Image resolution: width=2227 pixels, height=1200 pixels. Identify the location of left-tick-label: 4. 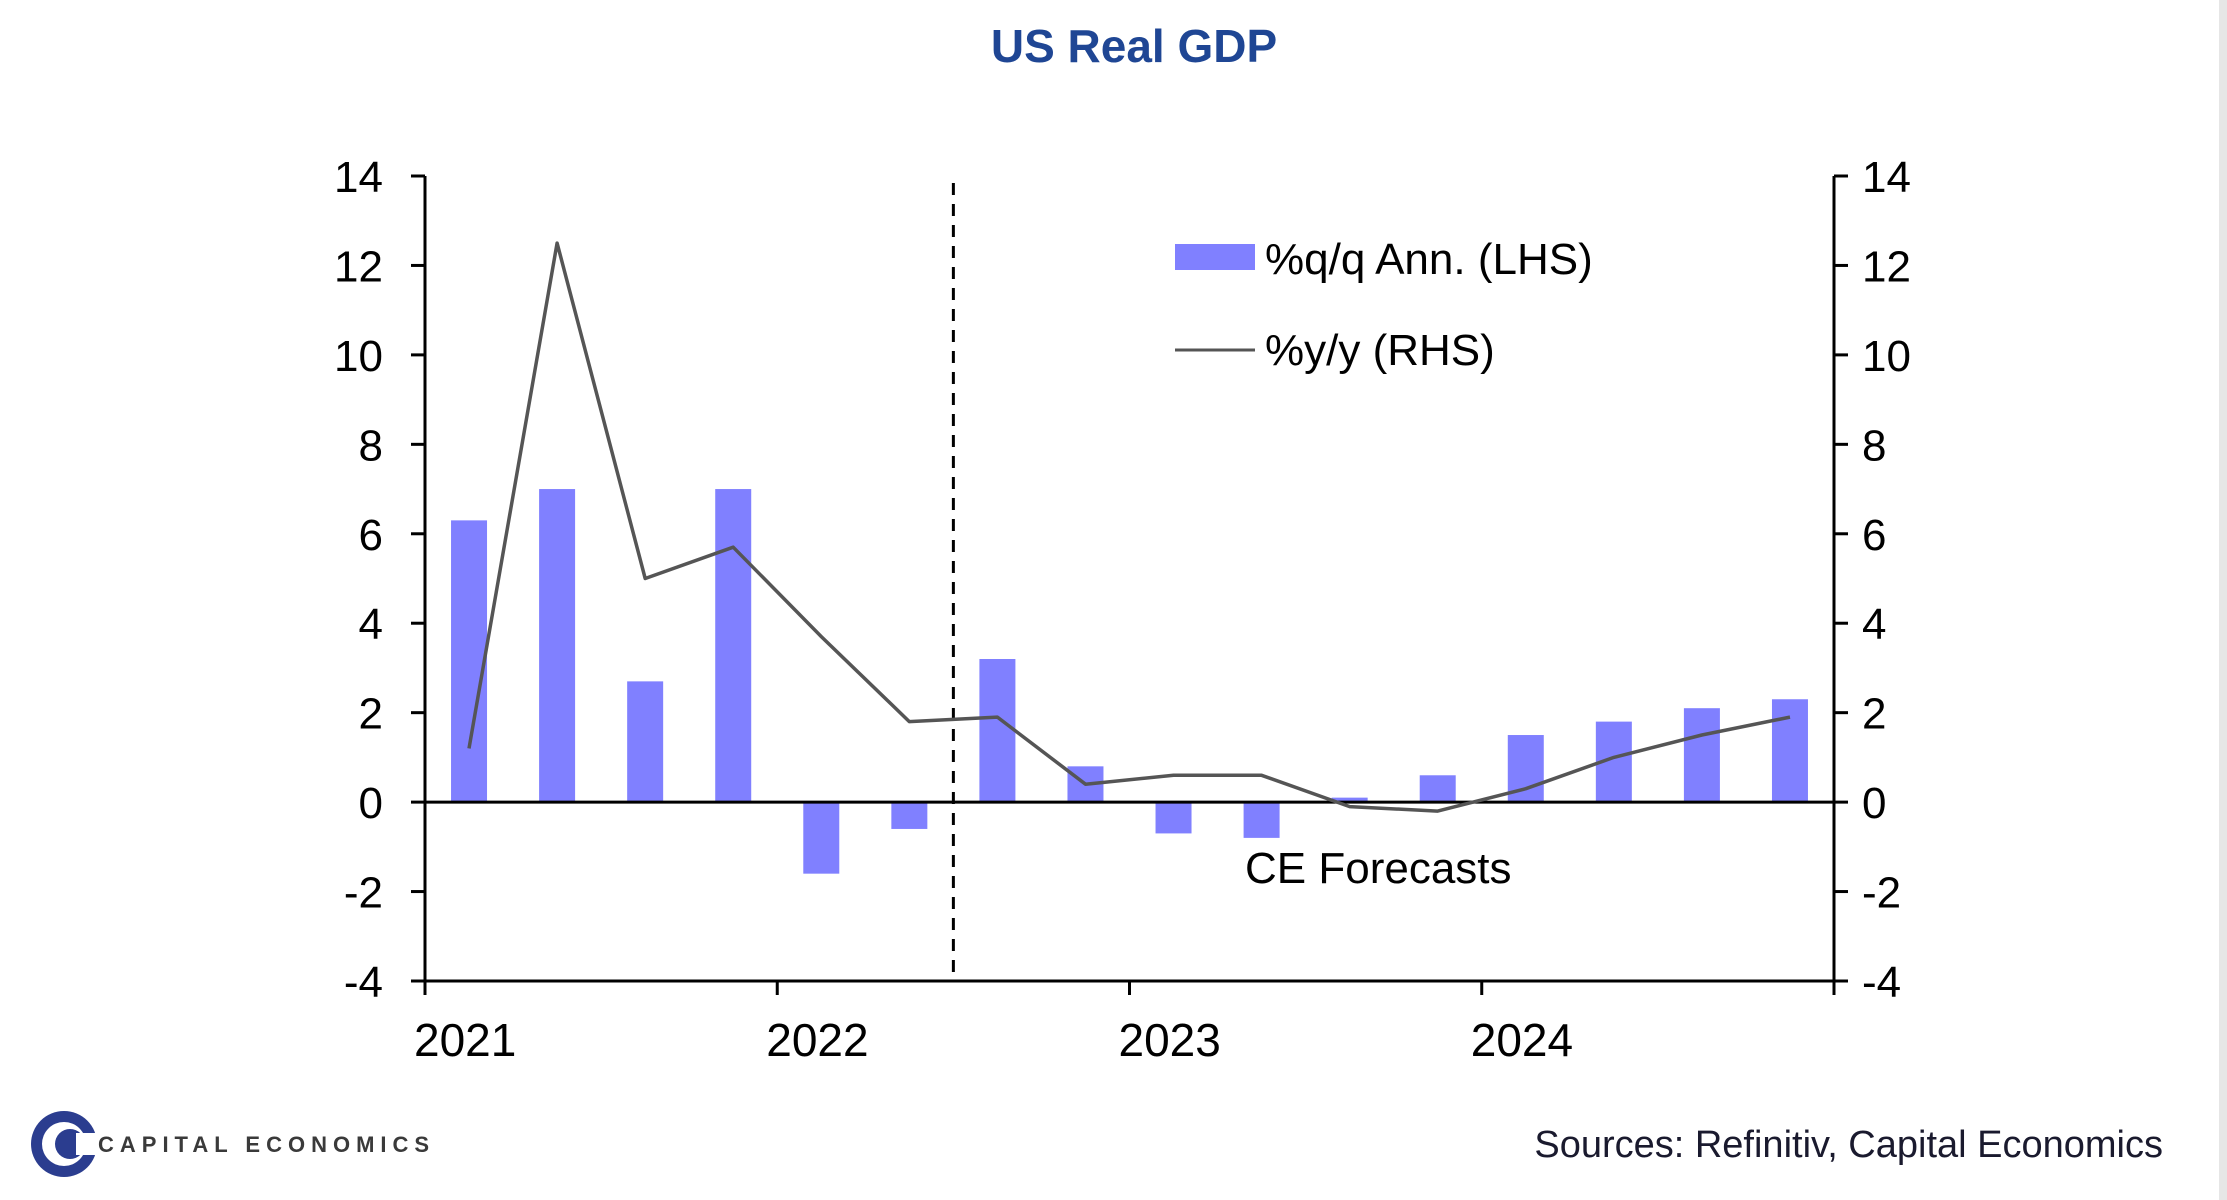
(371, 624).